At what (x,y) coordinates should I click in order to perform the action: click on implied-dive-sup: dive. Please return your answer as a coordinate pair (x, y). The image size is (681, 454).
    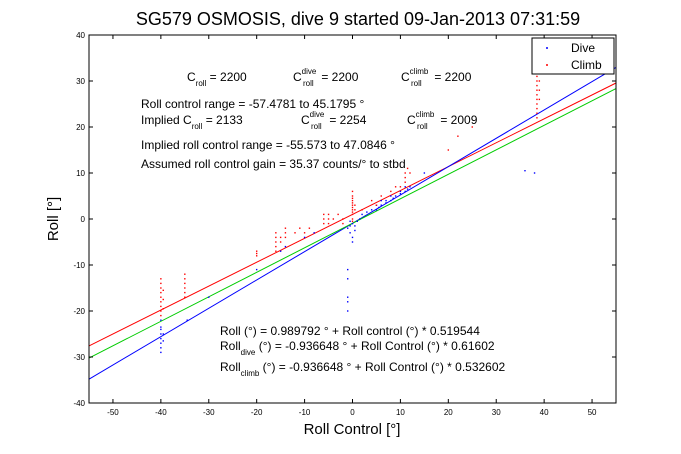
    Looking at the image, I should click on (317, 114).